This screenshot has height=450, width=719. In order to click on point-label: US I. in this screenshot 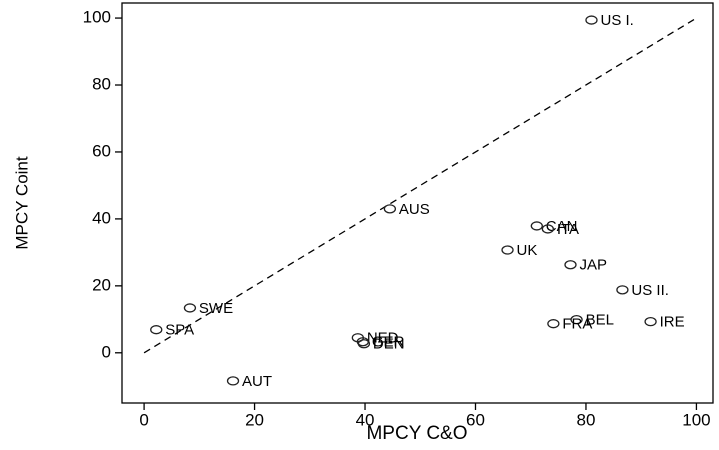, I will do `click(616, 20)`.